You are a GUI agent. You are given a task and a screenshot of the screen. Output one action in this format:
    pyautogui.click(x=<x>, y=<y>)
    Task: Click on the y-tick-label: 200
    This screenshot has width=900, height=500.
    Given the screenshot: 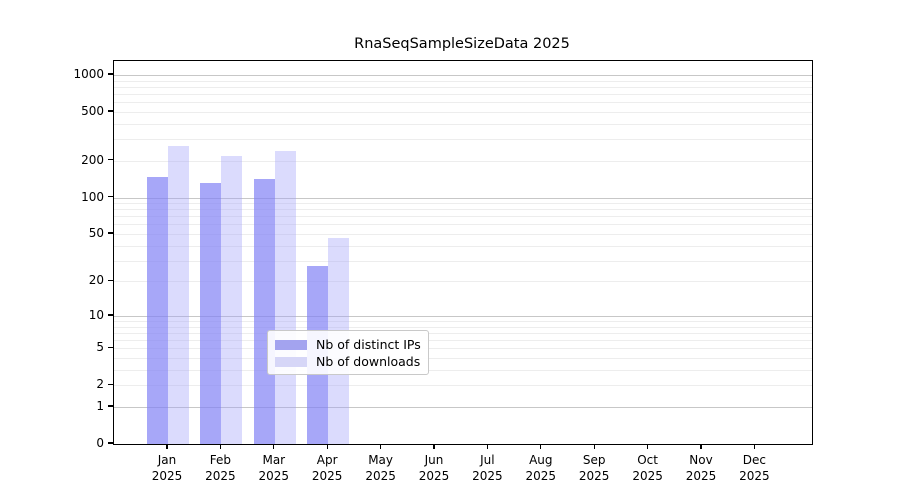 What is the action you would take?
    pyautogui.click(x=92, y=159)
    